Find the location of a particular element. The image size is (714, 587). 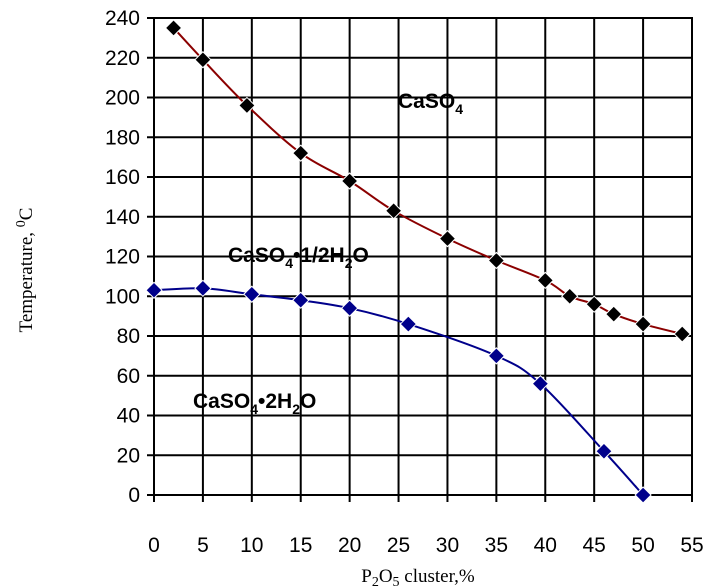

x-tick-label: 35 is located at coordinates (496, 545).